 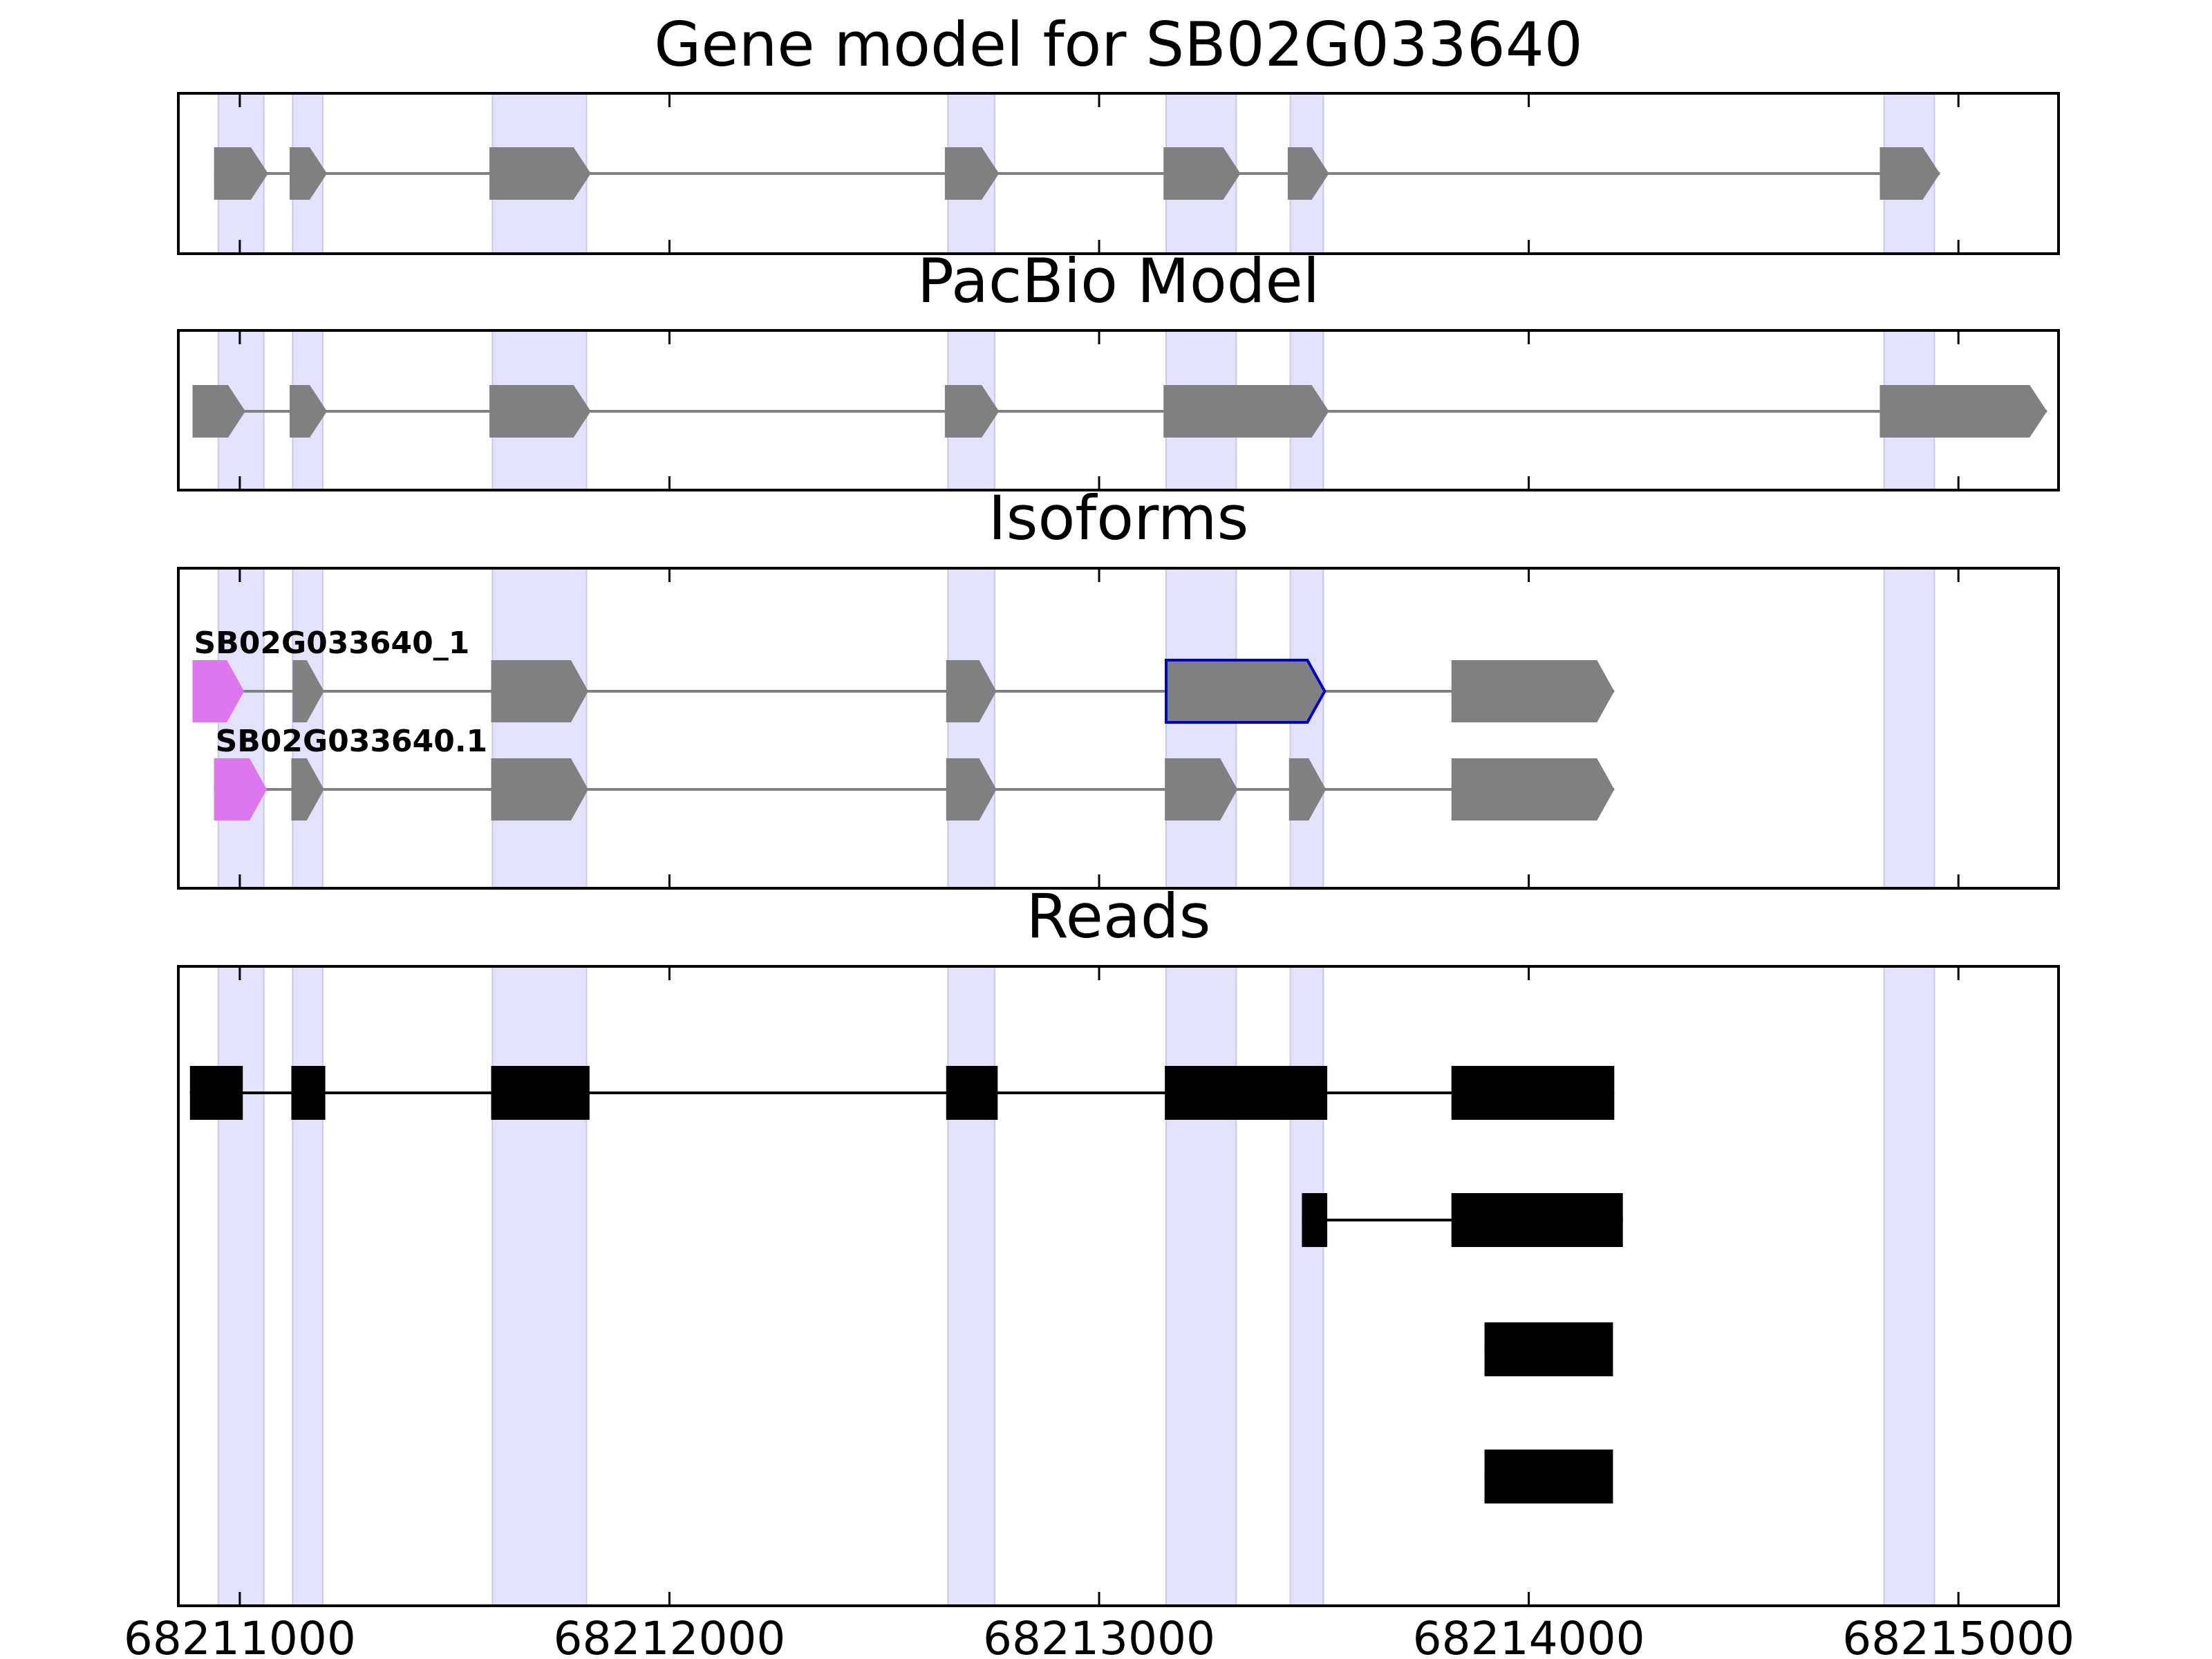 I want to click on track-label: SB02G033640_1, so click(x=332, y=643).